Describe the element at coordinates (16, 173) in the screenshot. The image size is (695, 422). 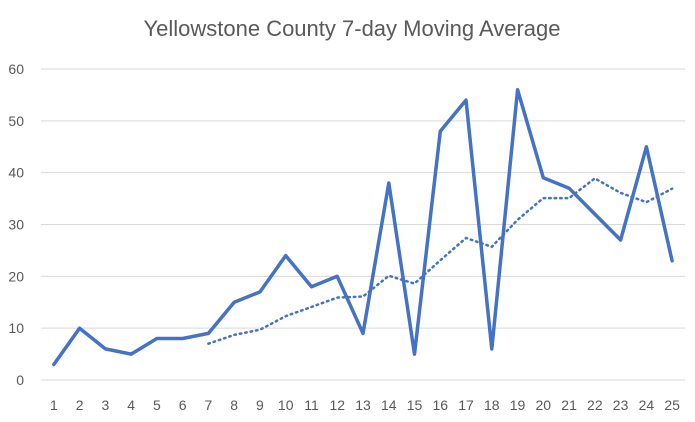
I see `y-tick-label: 40` at that location.